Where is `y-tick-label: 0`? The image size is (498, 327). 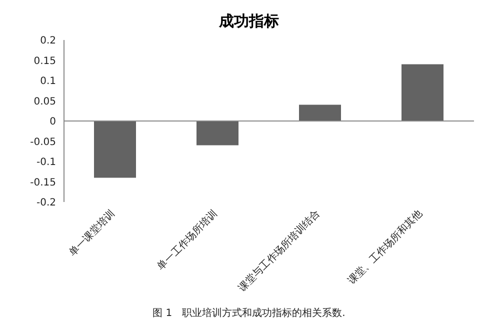 y-tick-label: 0 is located at coordinates (53, 122).